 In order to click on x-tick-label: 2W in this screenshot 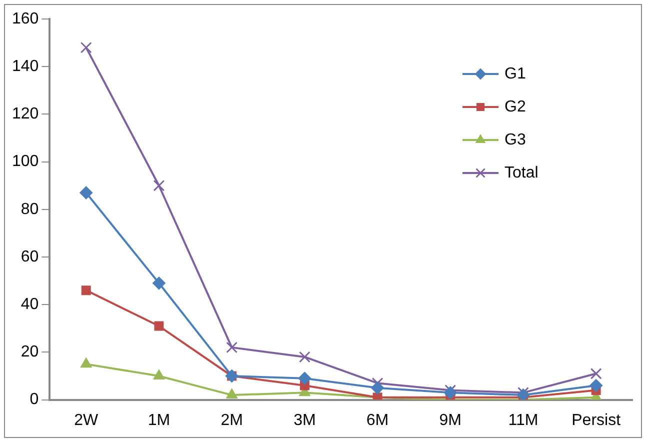, I will do `click(87, 420)`.